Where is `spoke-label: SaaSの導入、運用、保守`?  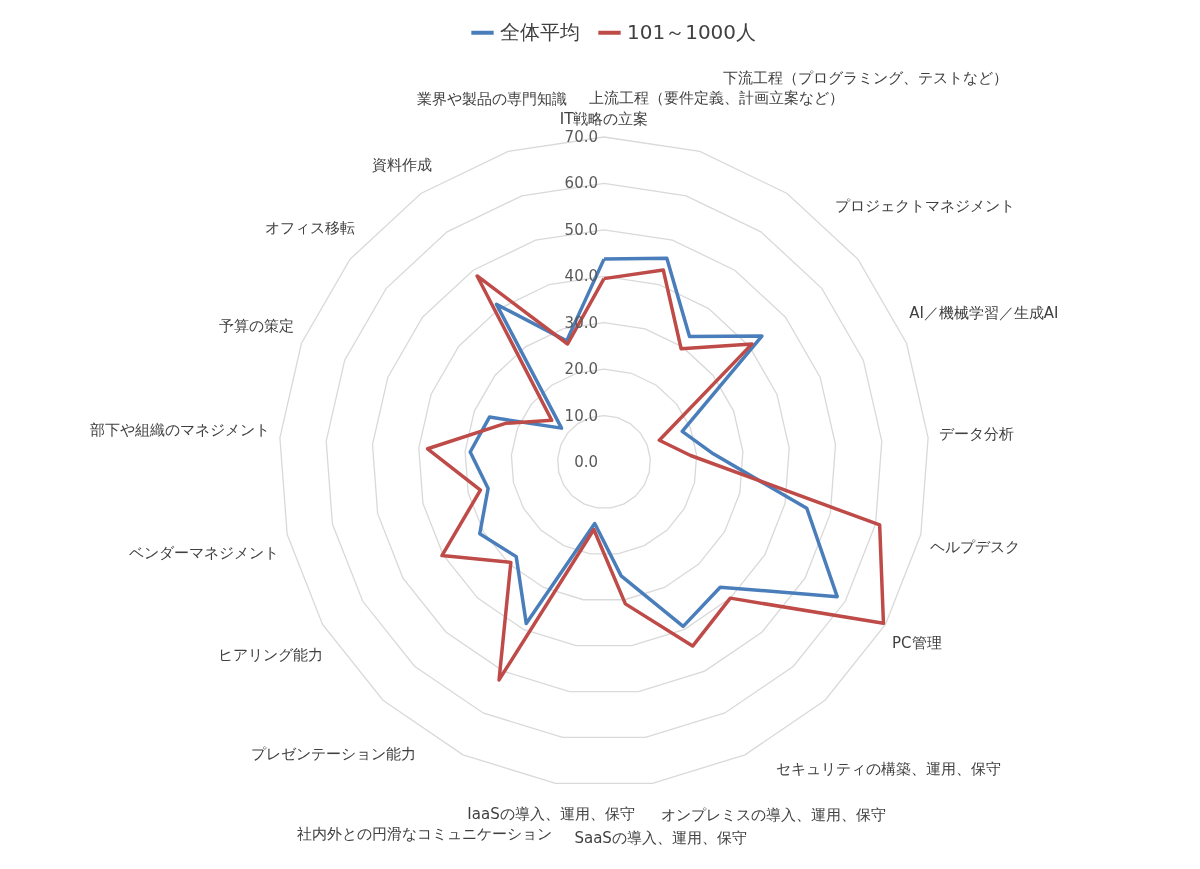
spoke-label: SaaSの導入、運用、保守 is located at coordinates (660, 837).